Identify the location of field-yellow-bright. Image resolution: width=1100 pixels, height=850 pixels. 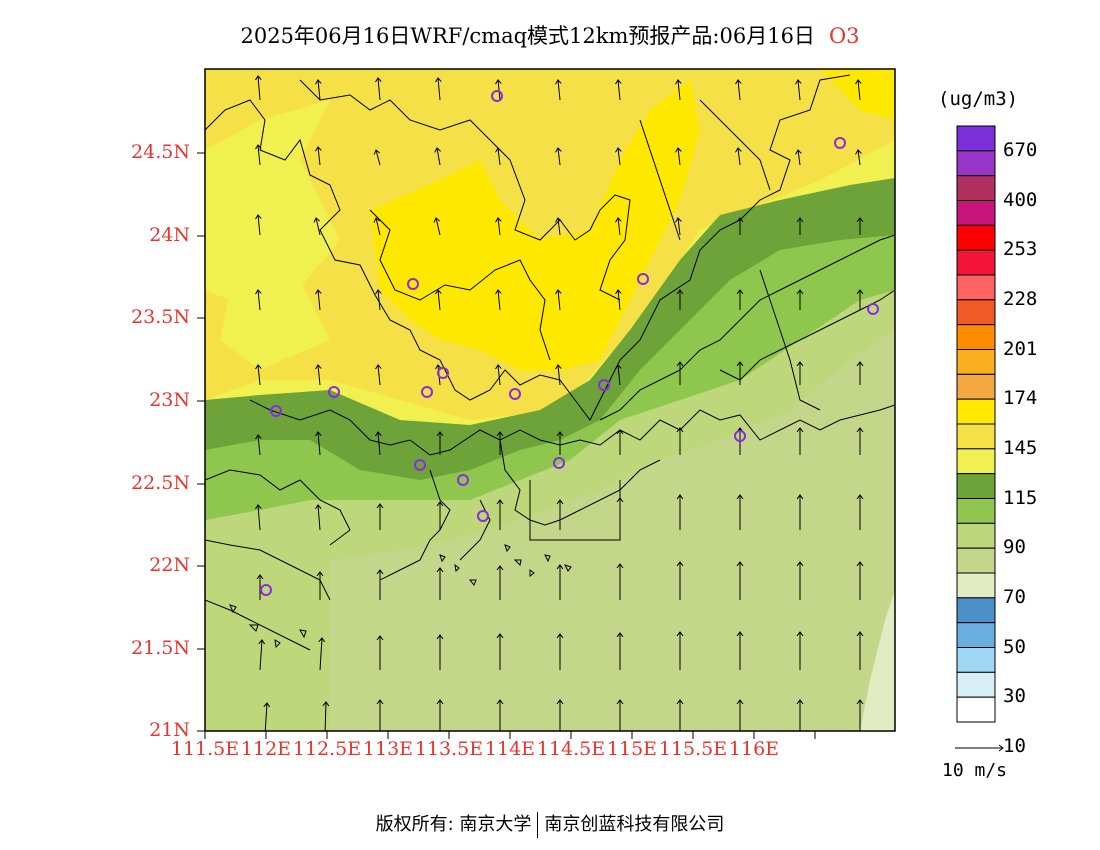
(535, 225).